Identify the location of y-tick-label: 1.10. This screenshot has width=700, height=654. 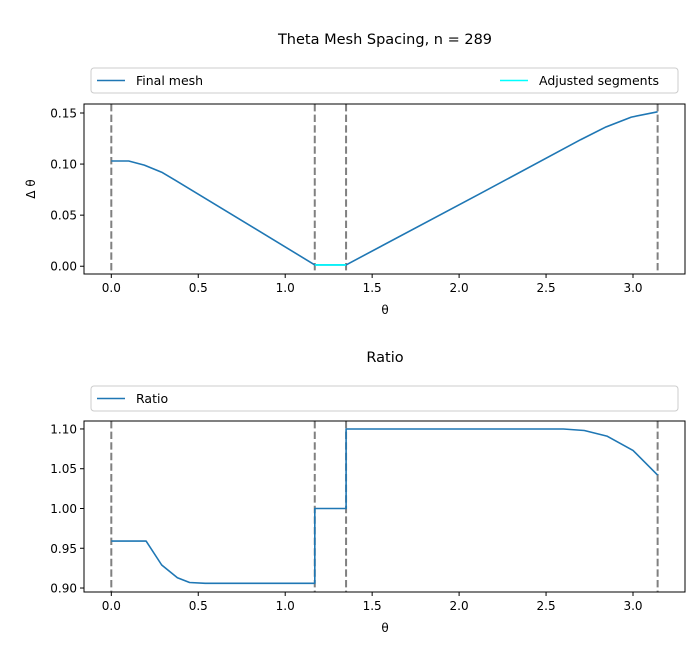
(63, 429).